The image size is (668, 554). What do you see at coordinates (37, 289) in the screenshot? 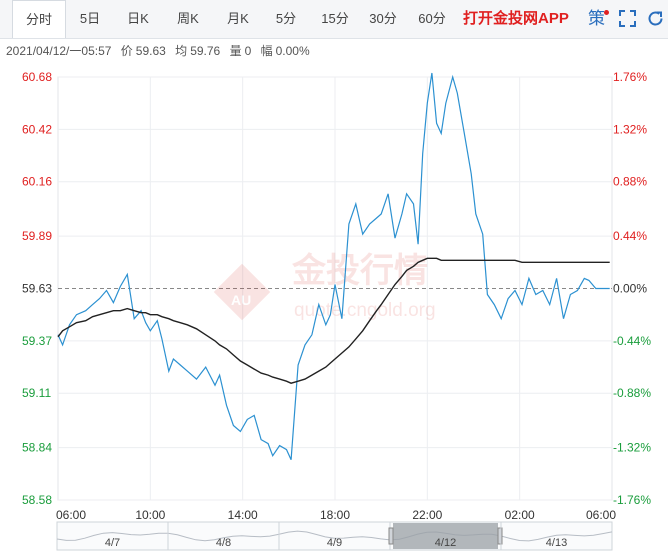
I see `y-tick-label-left: 59.63` at bounding box center [37, 289].